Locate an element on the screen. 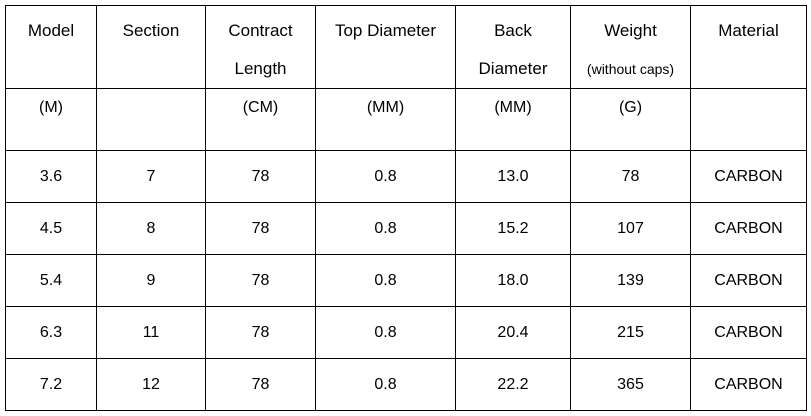 Image resolution: width=811 pixels, height=416 pixels. table-row: 6.3 11 78 0.8 20.4 215 CARBON is located at coordinates (406, 332).